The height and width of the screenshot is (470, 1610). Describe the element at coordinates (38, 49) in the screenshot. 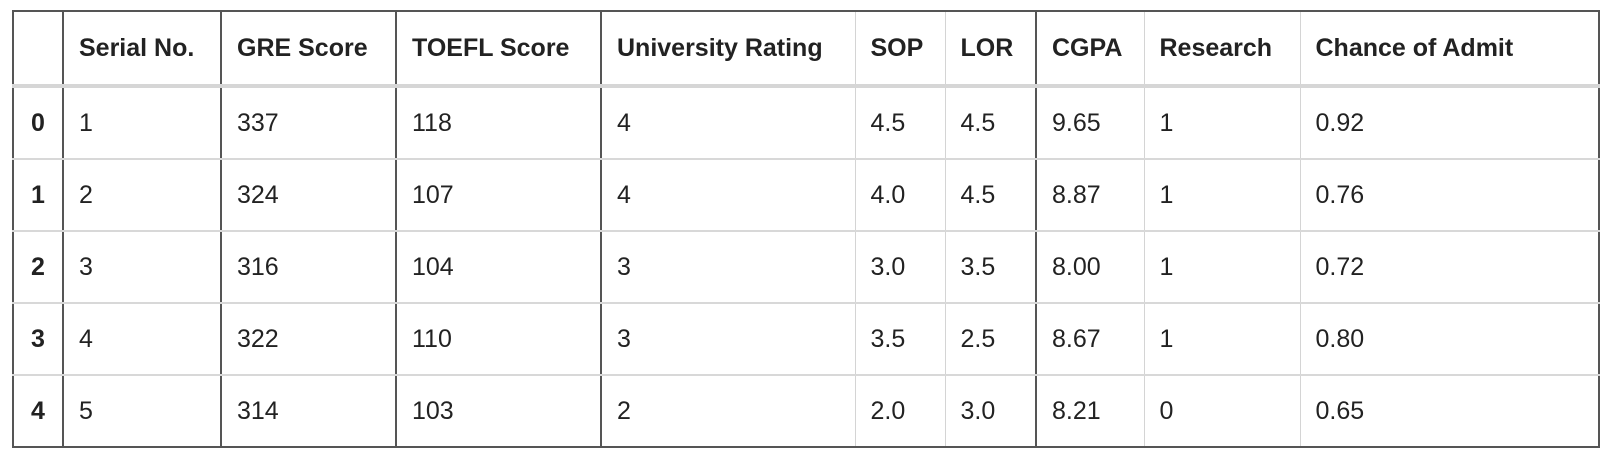

I see `index-header` at that location.